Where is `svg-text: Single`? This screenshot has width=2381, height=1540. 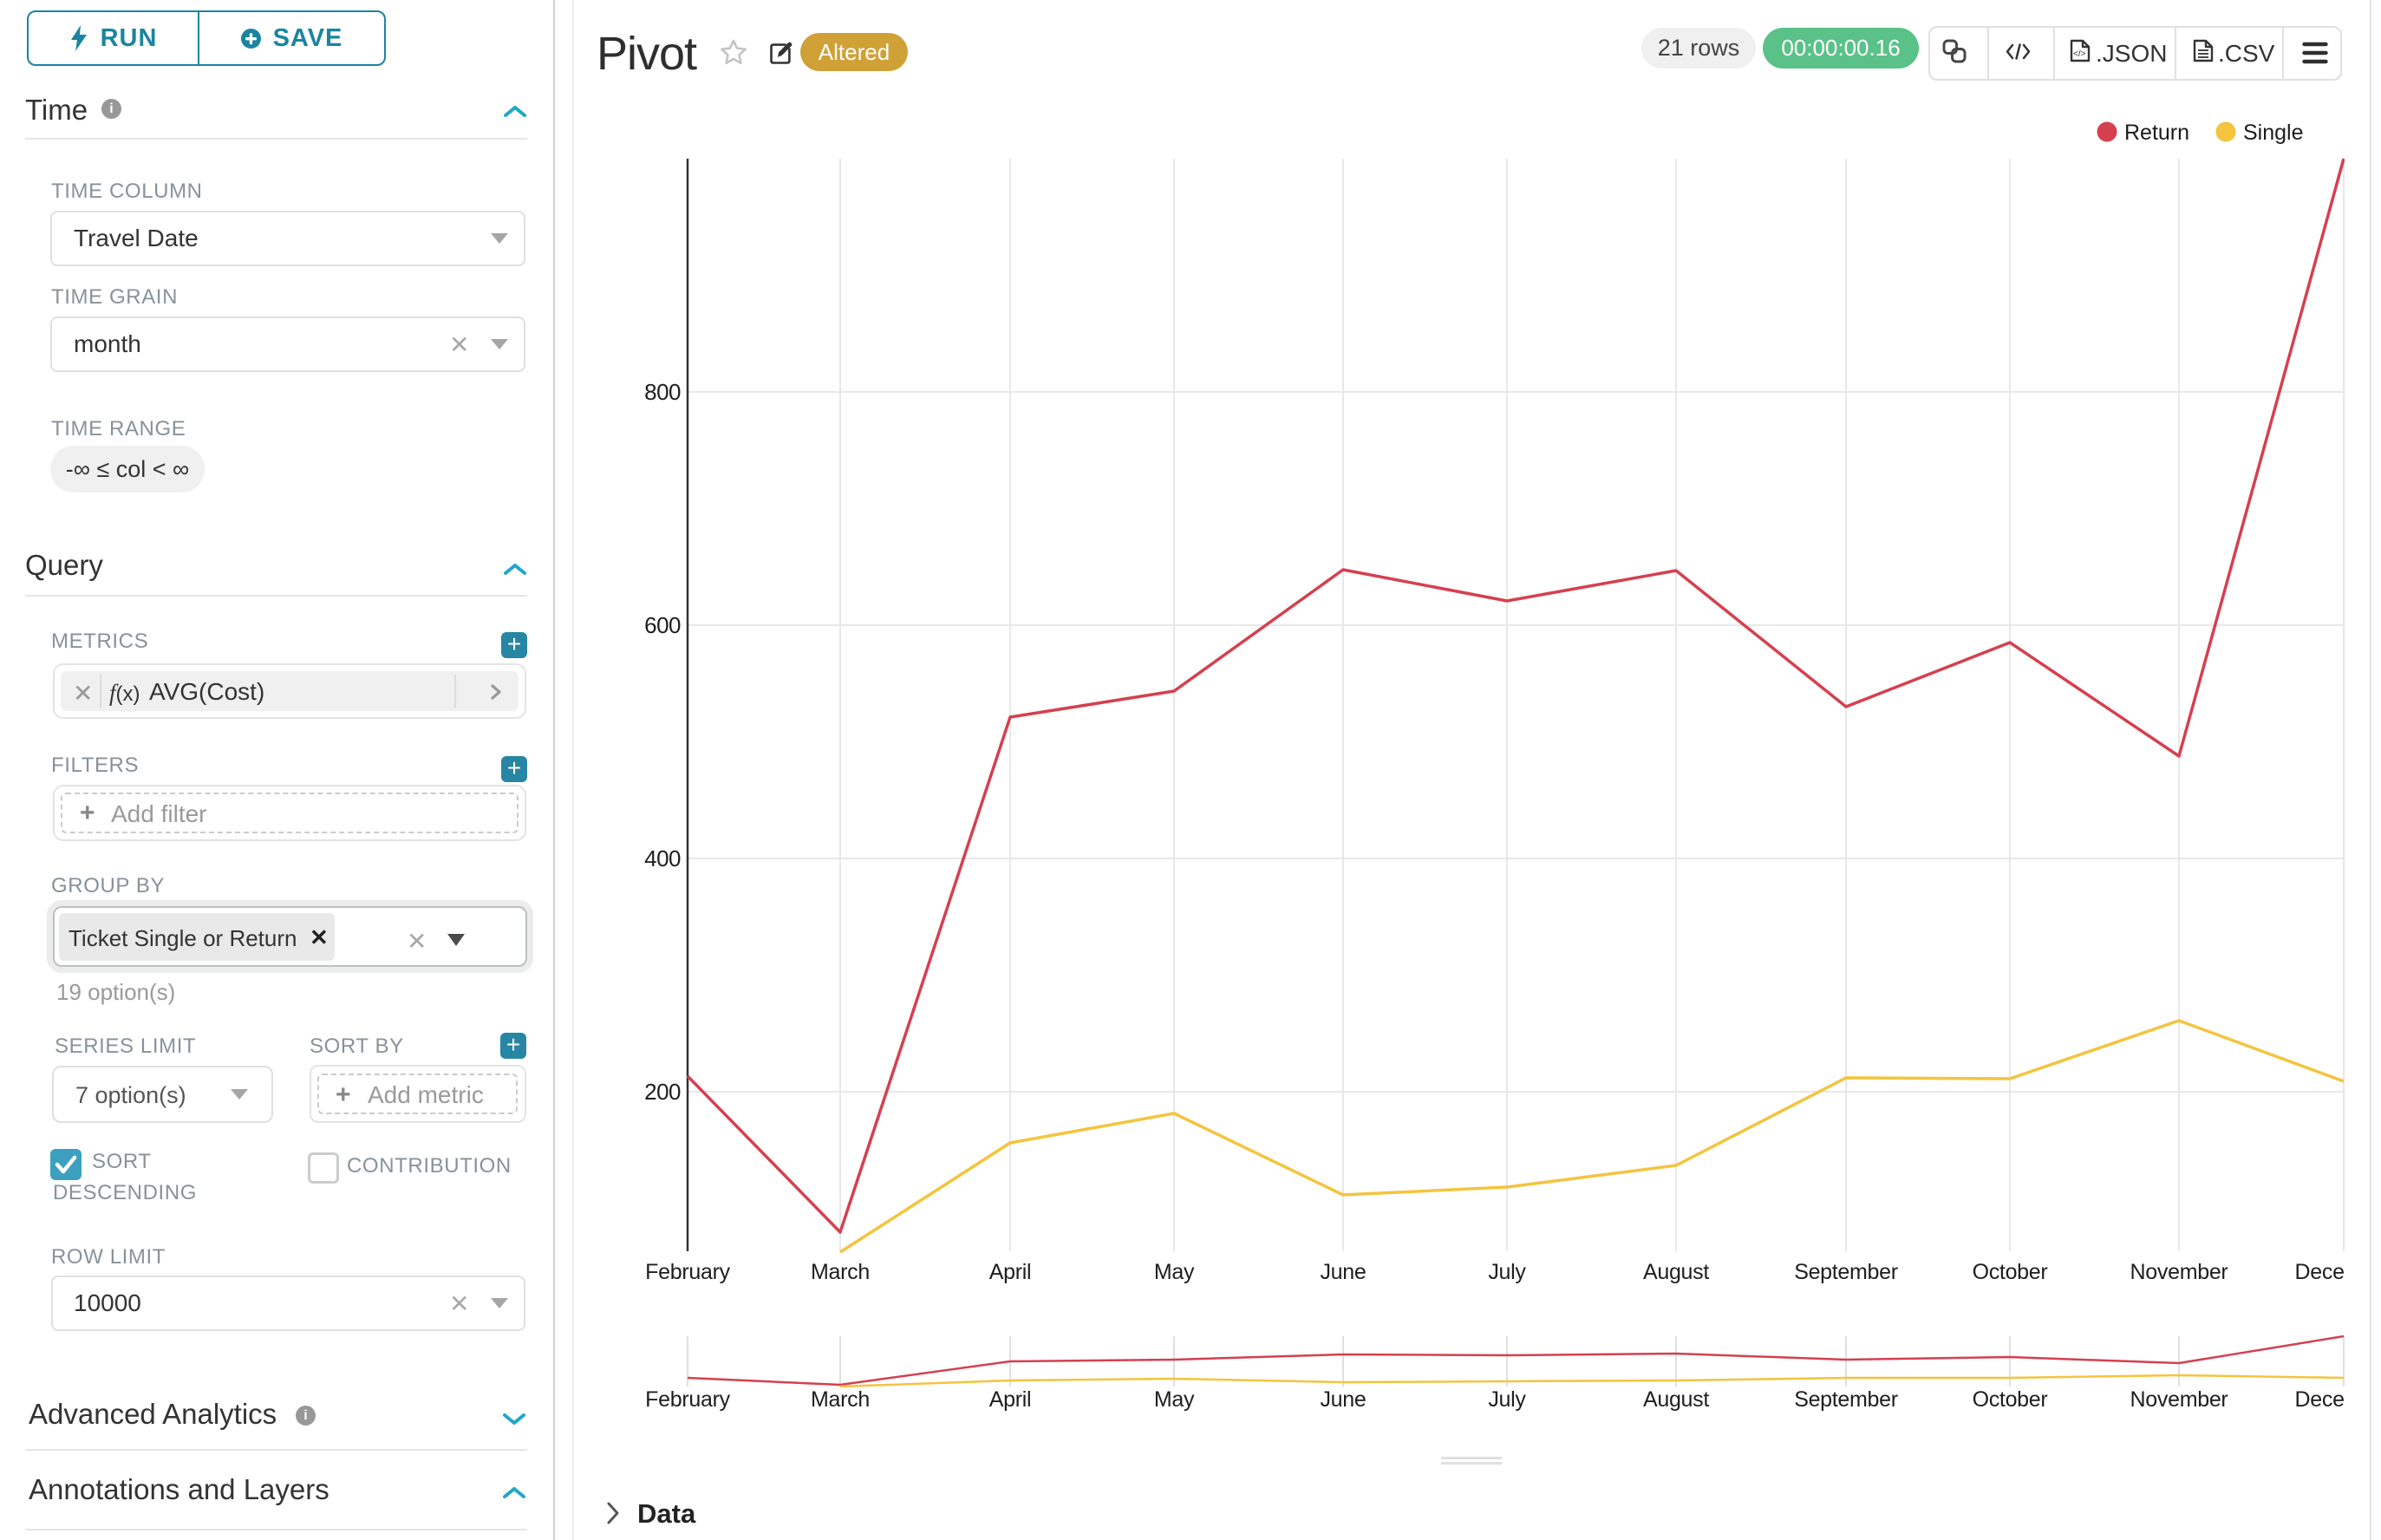
svg-text: Single is located at coordinates (2274, 133).